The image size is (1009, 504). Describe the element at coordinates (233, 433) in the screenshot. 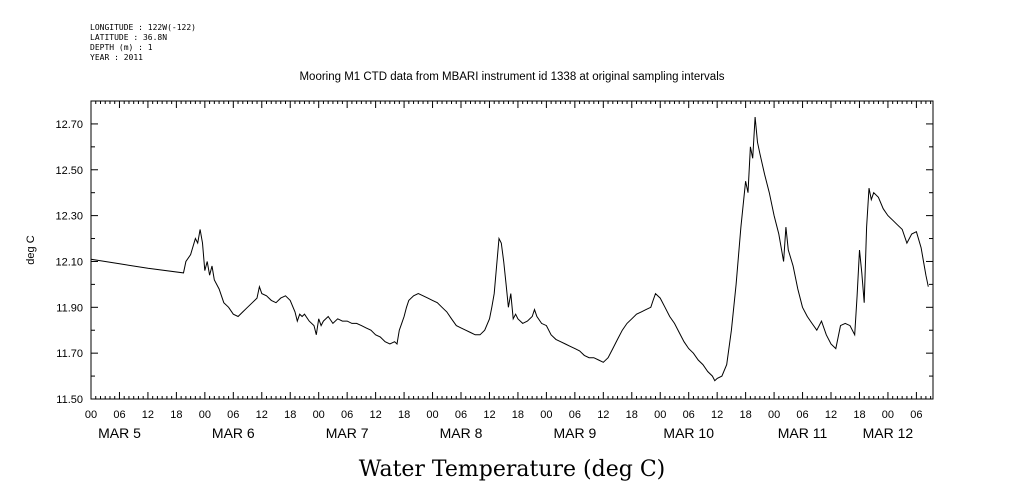

I see `x-day-label: MAR 6` at that location.